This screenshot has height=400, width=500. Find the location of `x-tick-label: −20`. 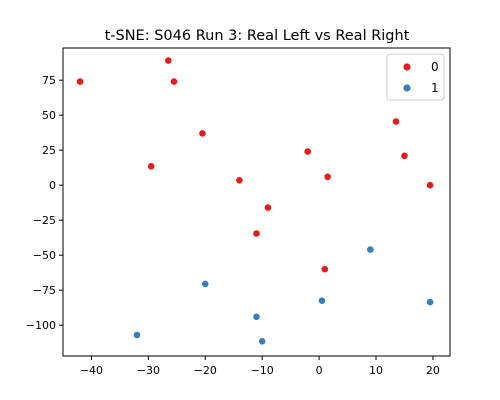

x-tick-label: −20 is located at coordinates (205, 370).